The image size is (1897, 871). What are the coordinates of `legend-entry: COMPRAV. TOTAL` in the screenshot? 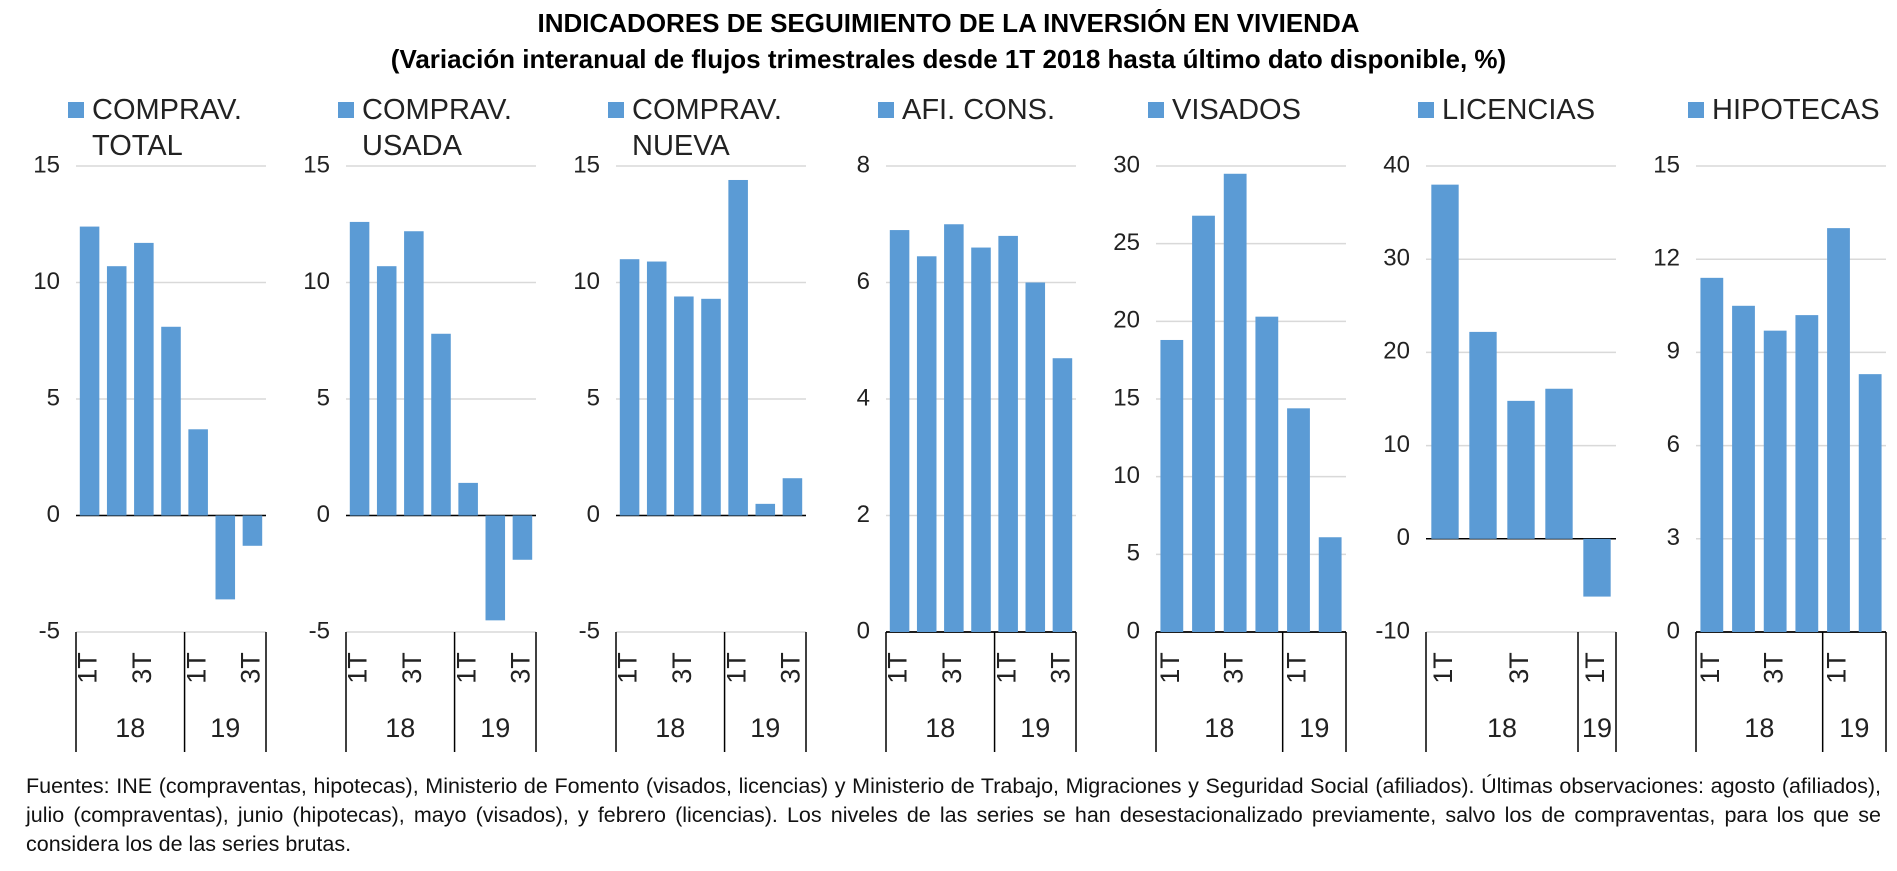 It's located at (168, 128).